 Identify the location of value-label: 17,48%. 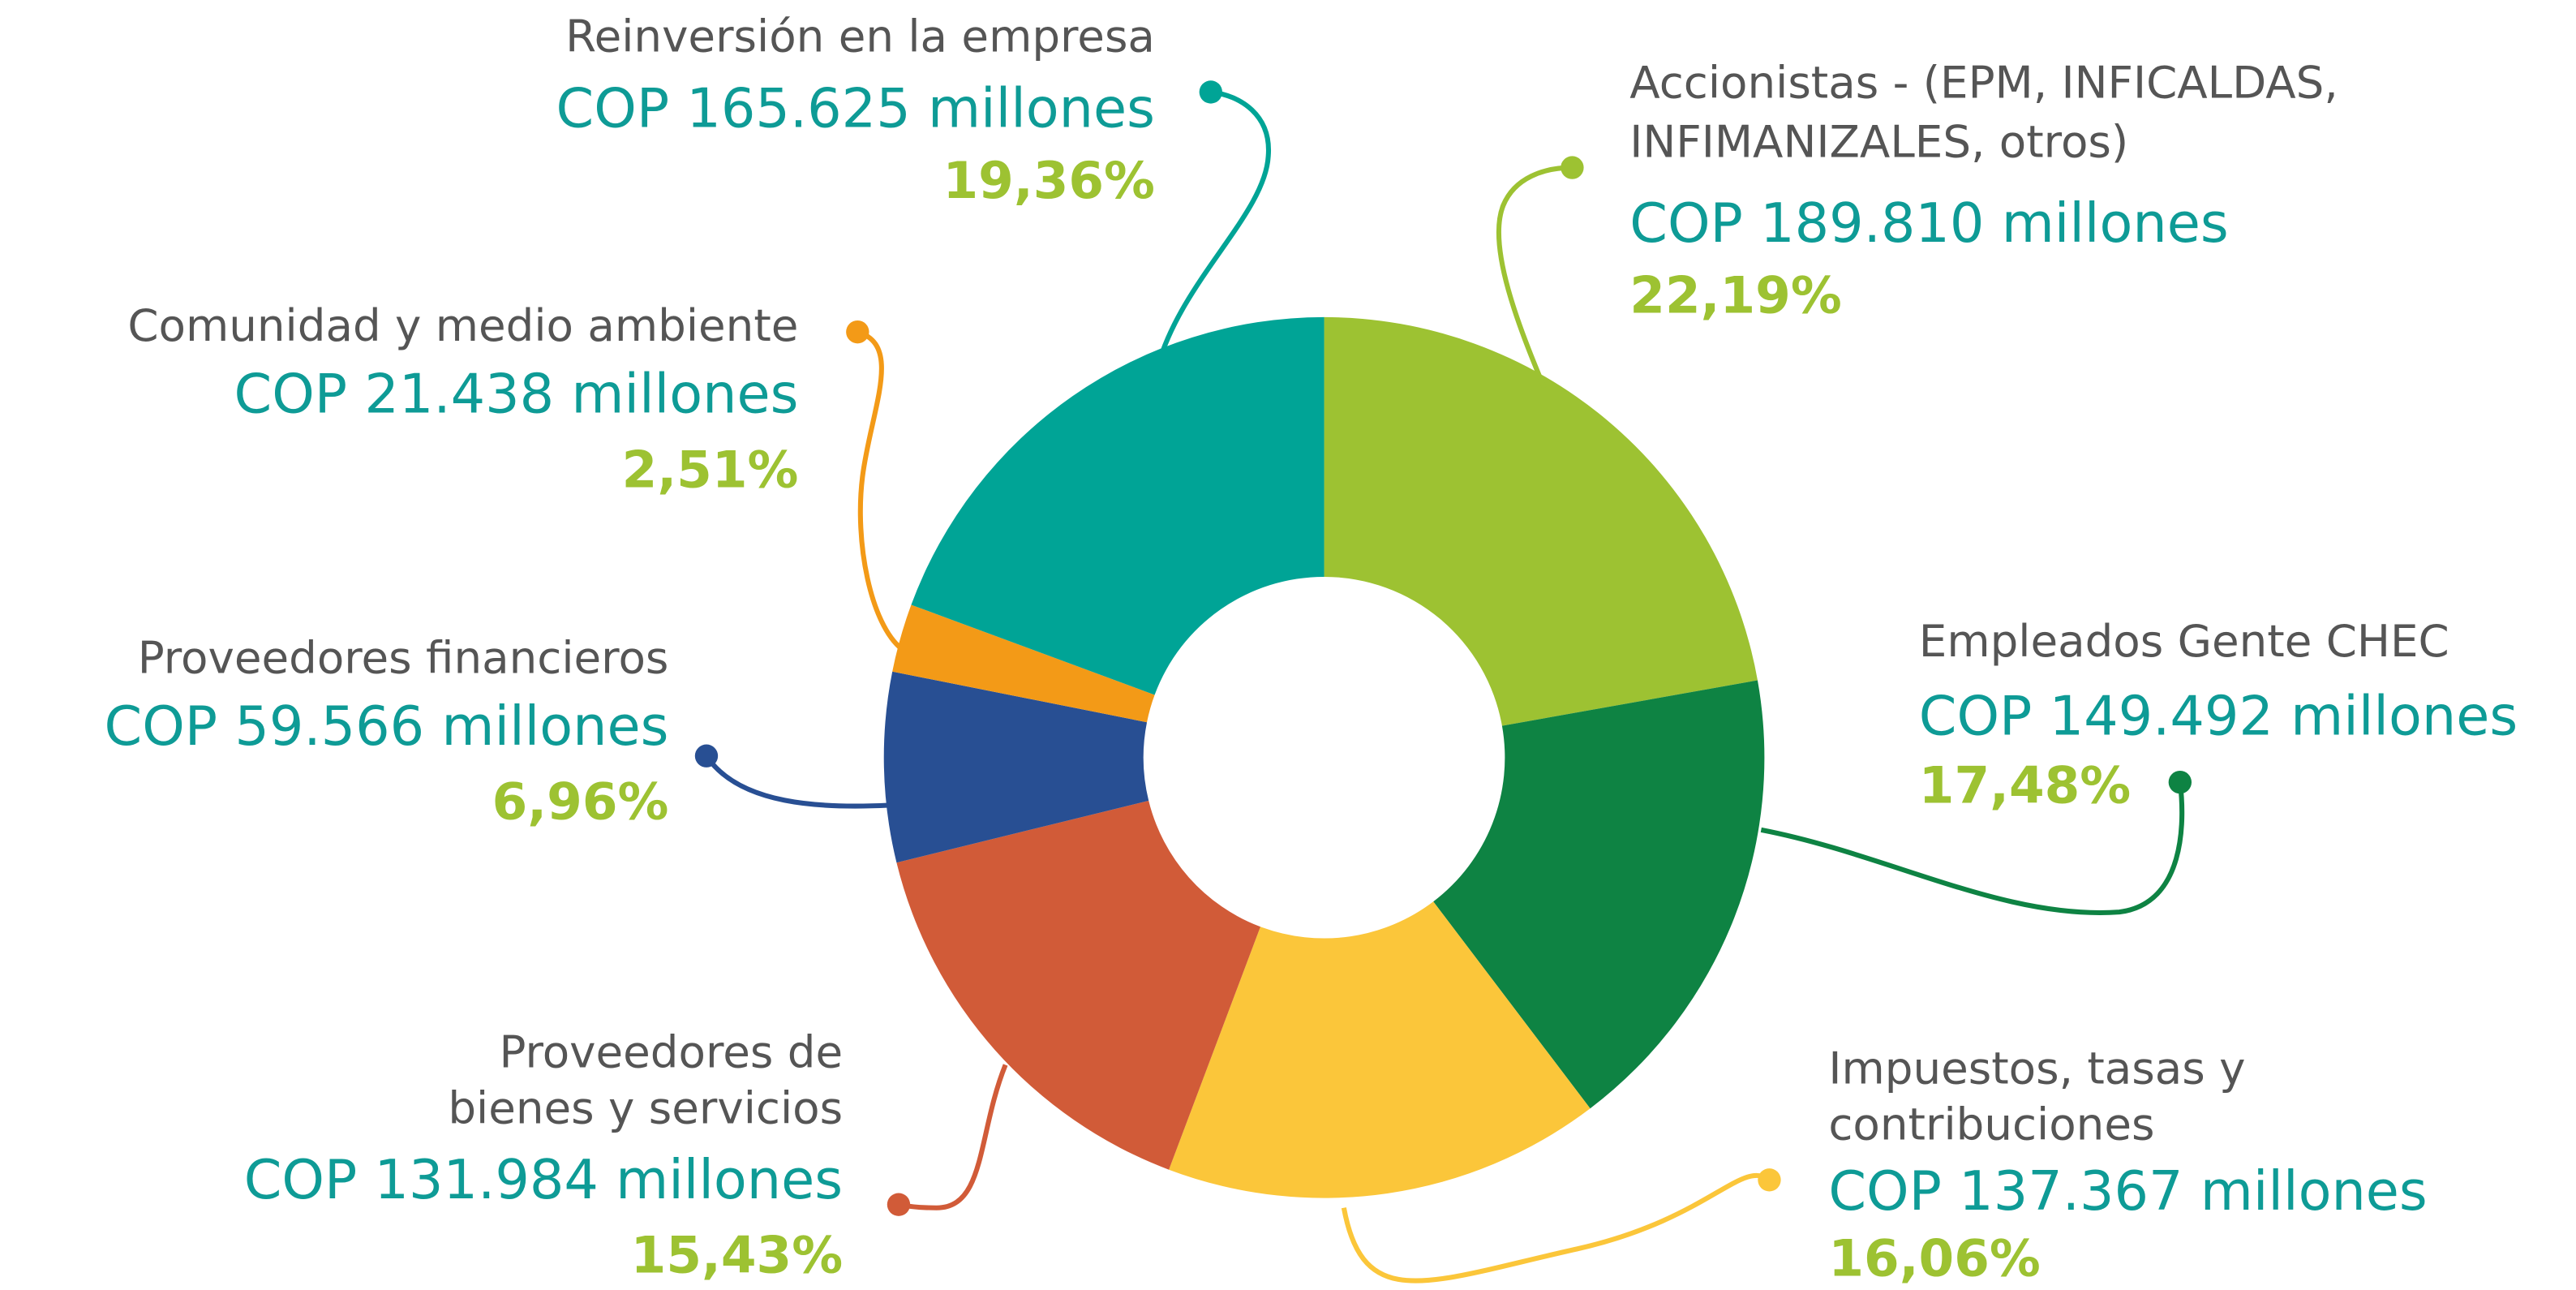
(2025, 785).